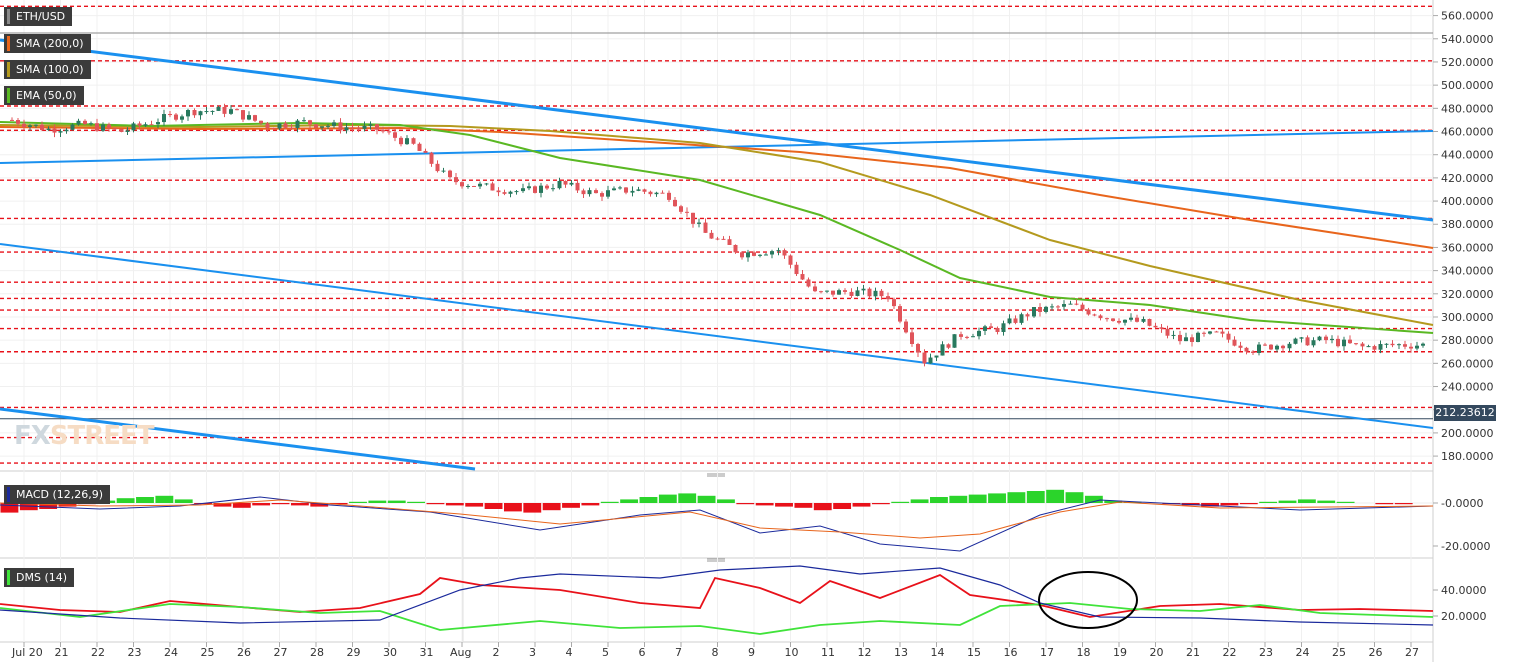 Image resolution: width=1516 pixels, height=662 pixels. I want to click on y-tick-label: 500.0000, so click(1467, 85).